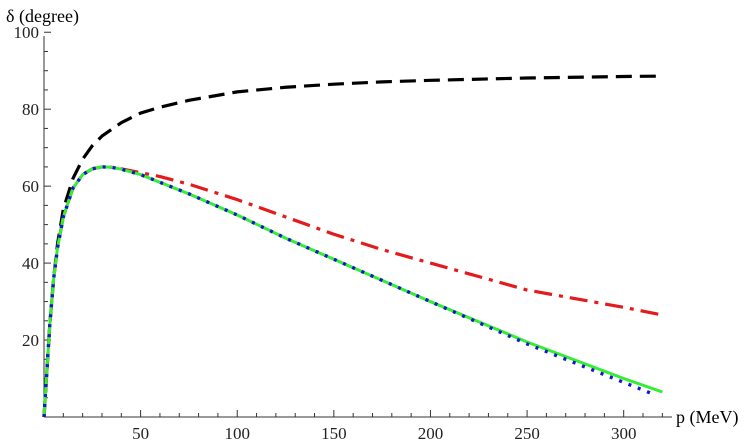 The image size is (747, 446). Describe the element at coordinates (431, 433) in the screenshot. I see `x-tick-label: 200` at that location.